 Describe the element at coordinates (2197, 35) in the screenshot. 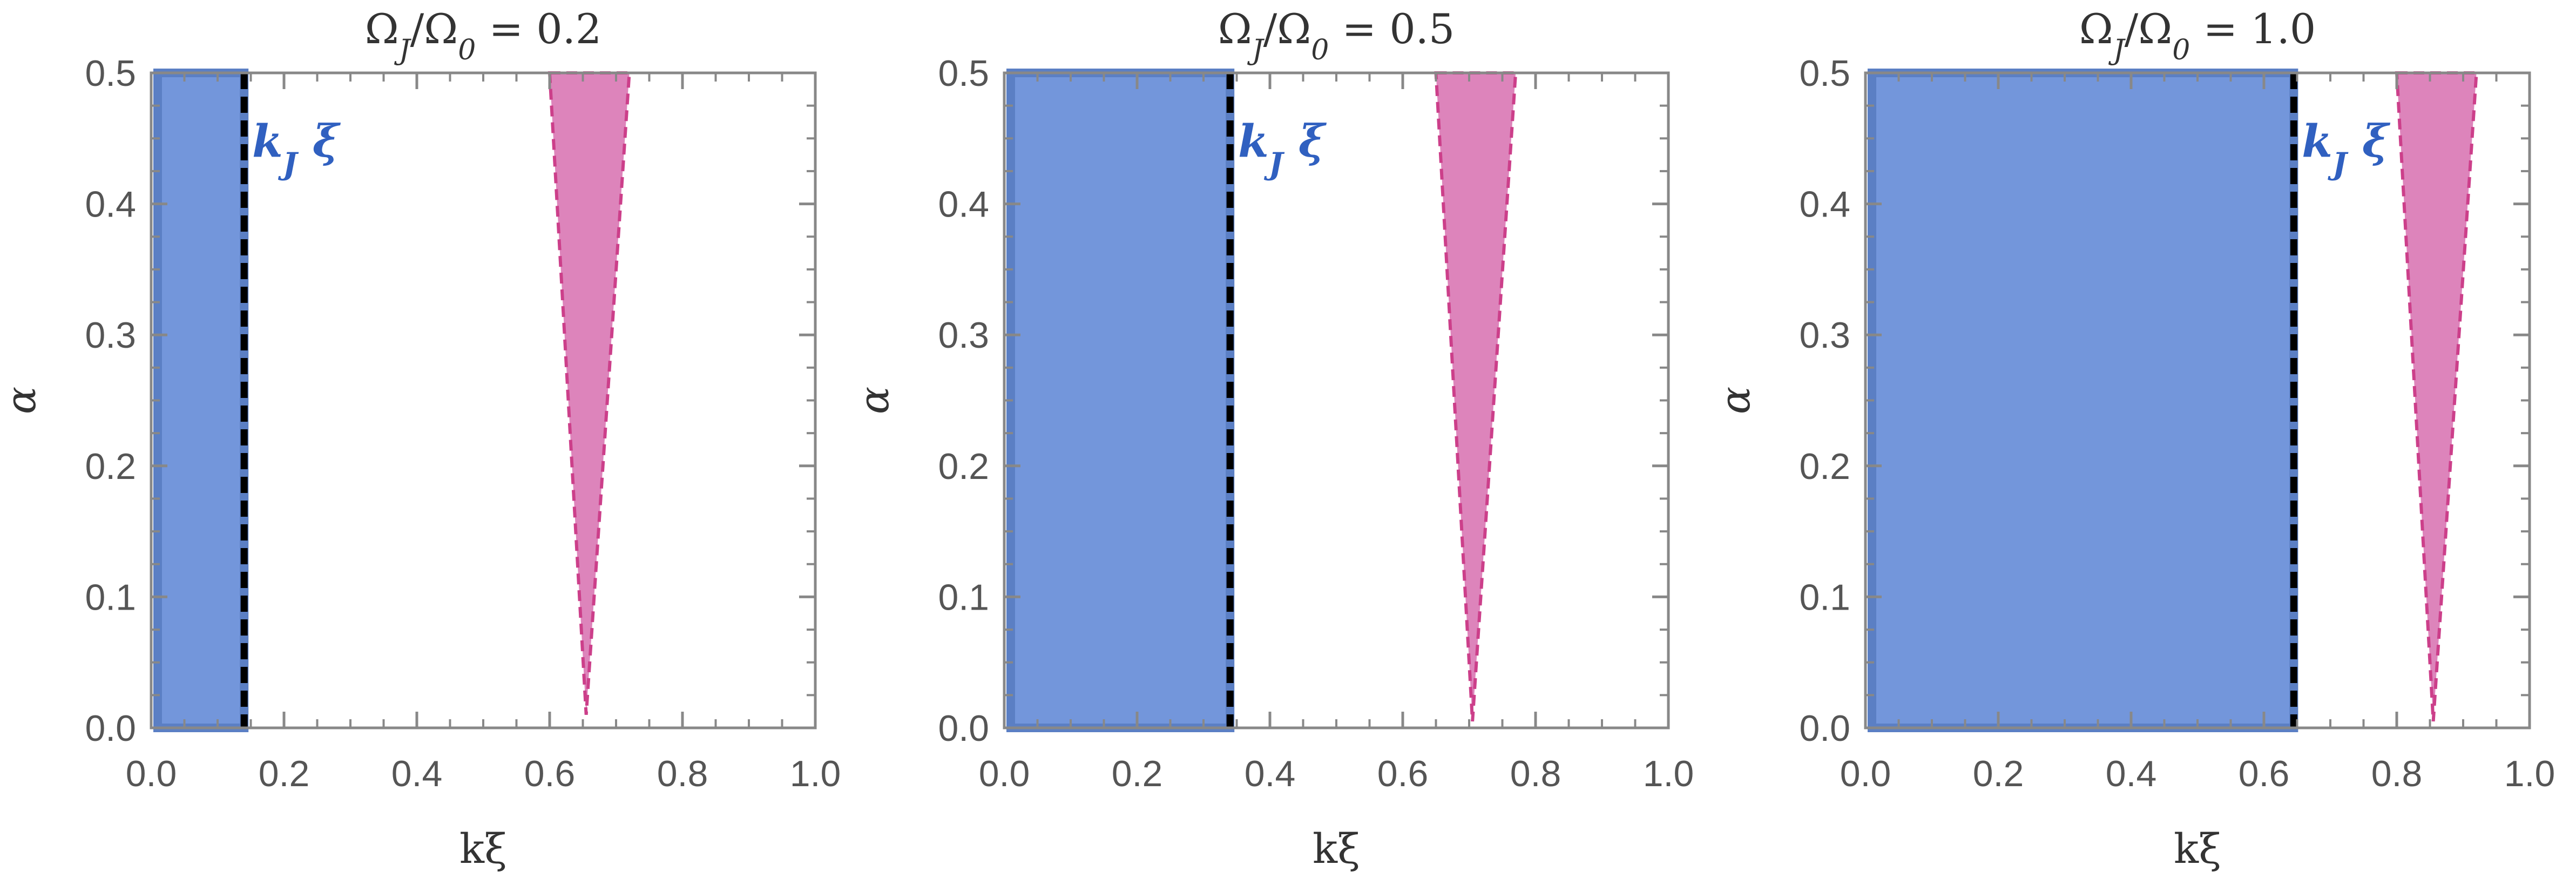

I see `chart-title: ΩJ/Ω0 = 1.0` at that location.